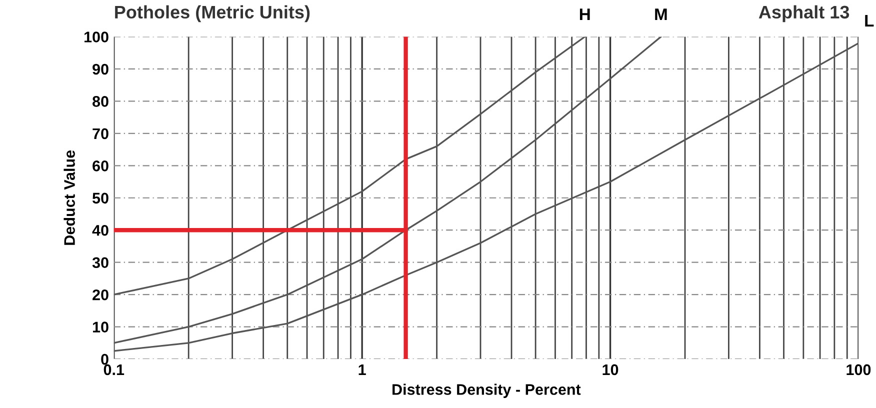  I want to click on x-tick-label: 10, so click(610, 370).